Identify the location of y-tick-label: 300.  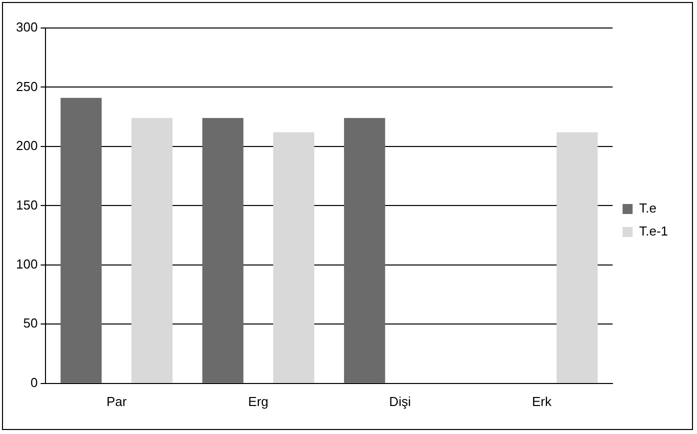
(27, 27).